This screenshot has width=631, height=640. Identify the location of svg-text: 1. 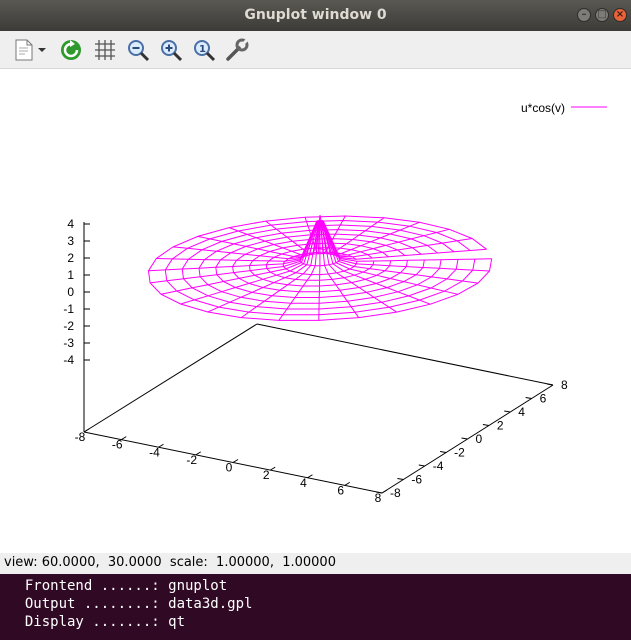
(202, 49).